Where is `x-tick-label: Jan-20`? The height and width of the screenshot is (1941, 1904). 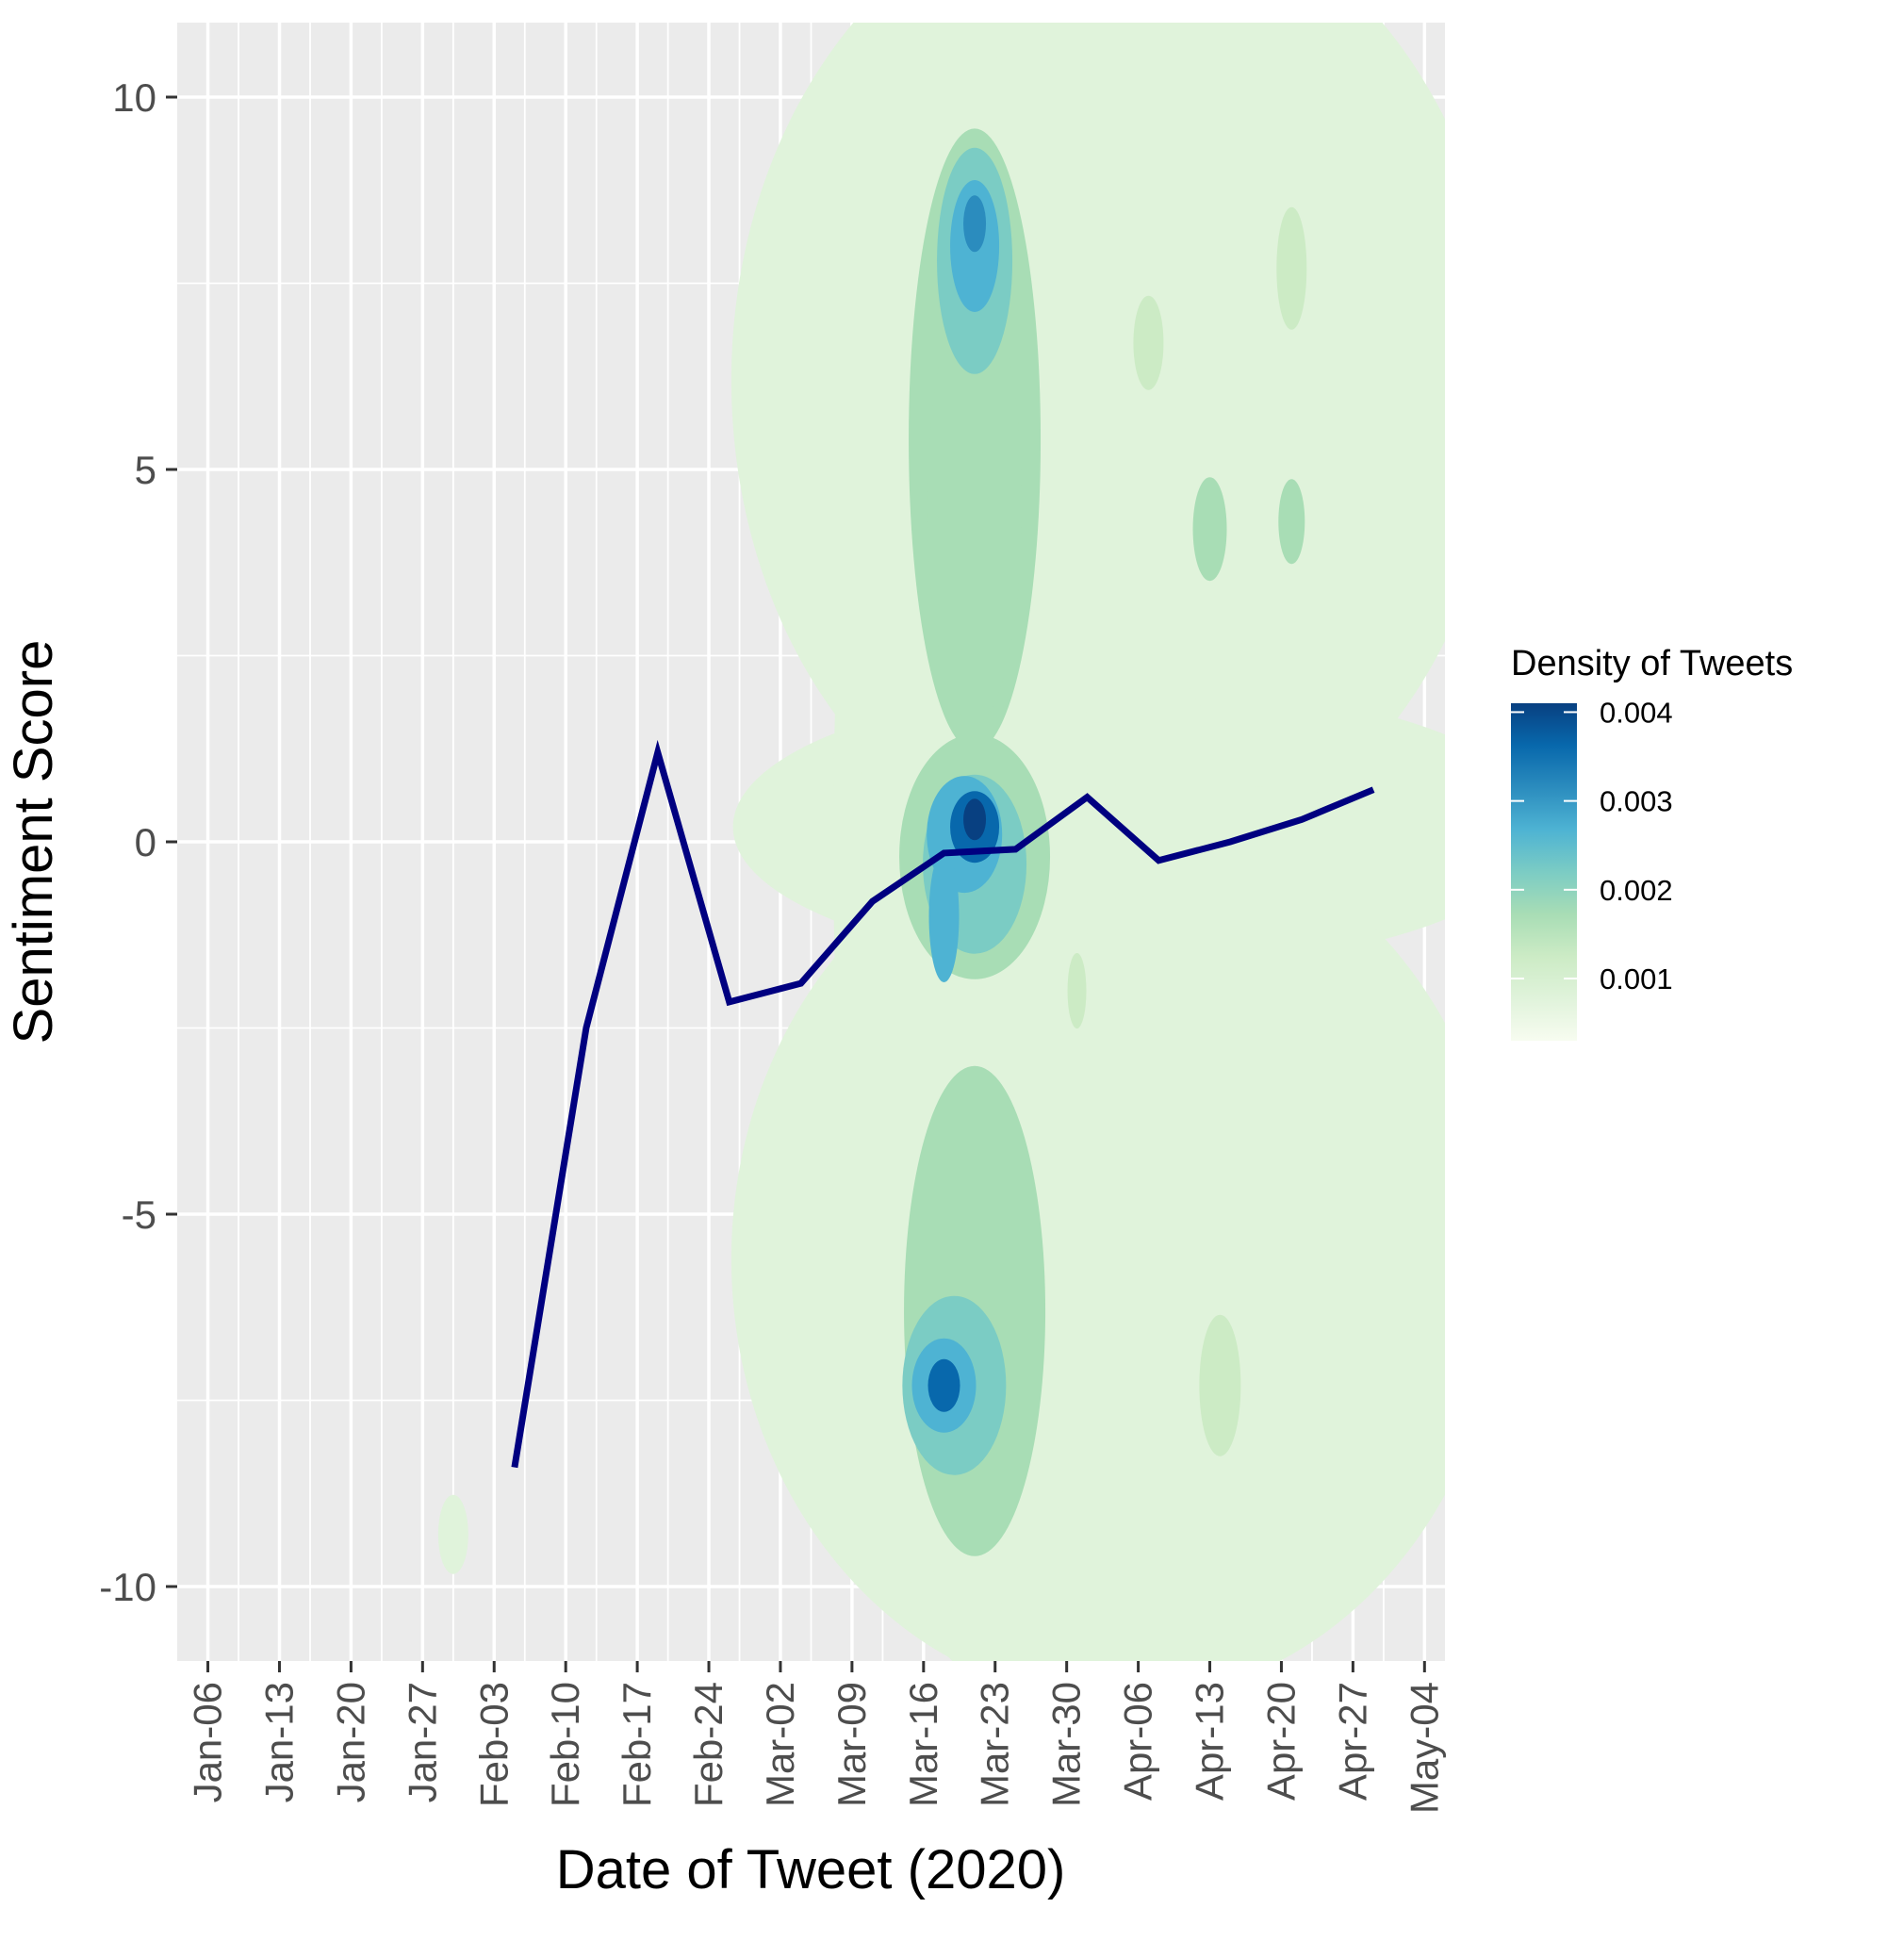
x-tick-label: Jan-20 is located at coordinates (350, 1742).